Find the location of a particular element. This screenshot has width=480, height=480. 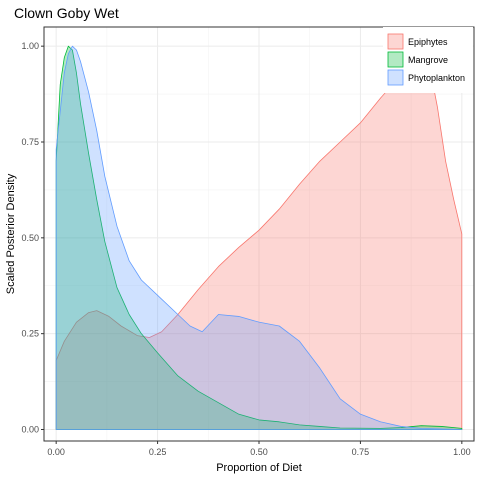

y-tick-label: 0.00 is located at coordinates (30, 430).